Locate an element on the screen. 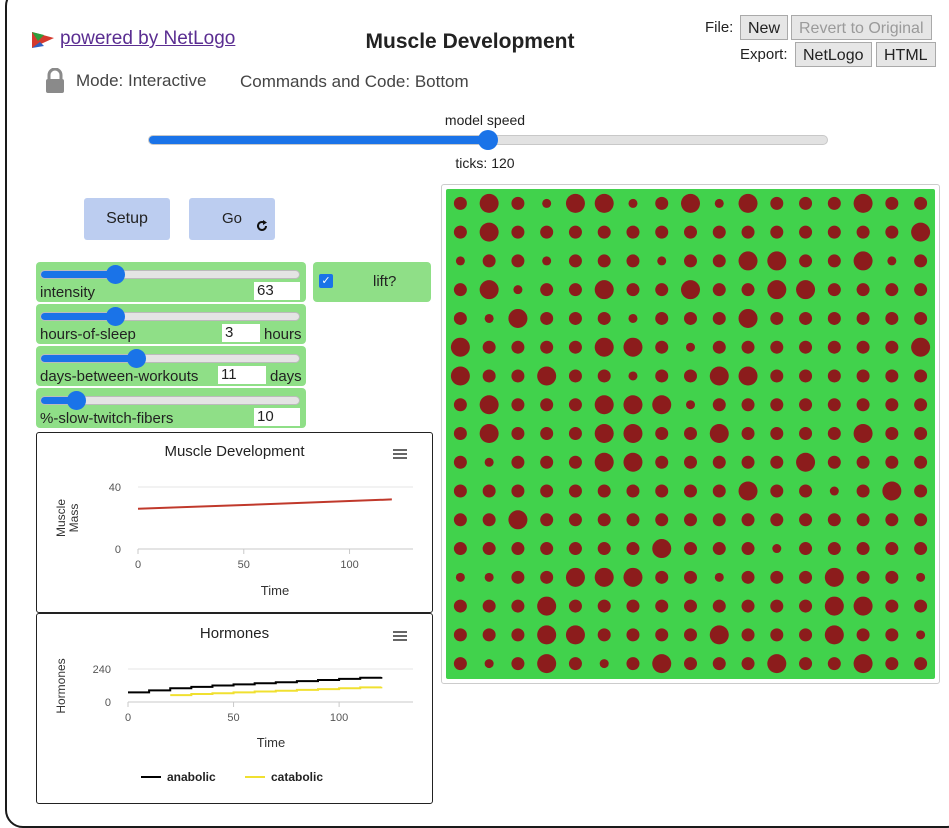 This screenshot has height=828, width=949. model-speed-thumb is located at coordinates (488, 140).